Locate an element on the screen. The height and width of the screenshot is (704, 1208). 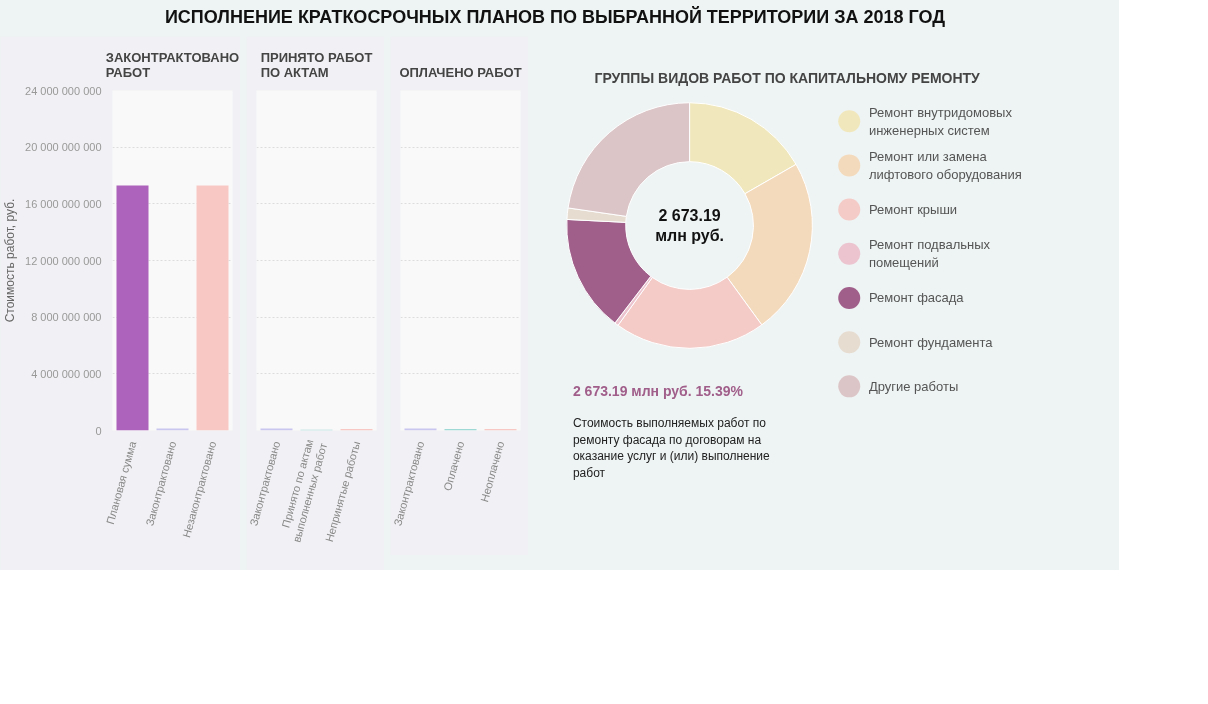
legend-label: Ремонт фундамента is located at coordinates (931, 342).